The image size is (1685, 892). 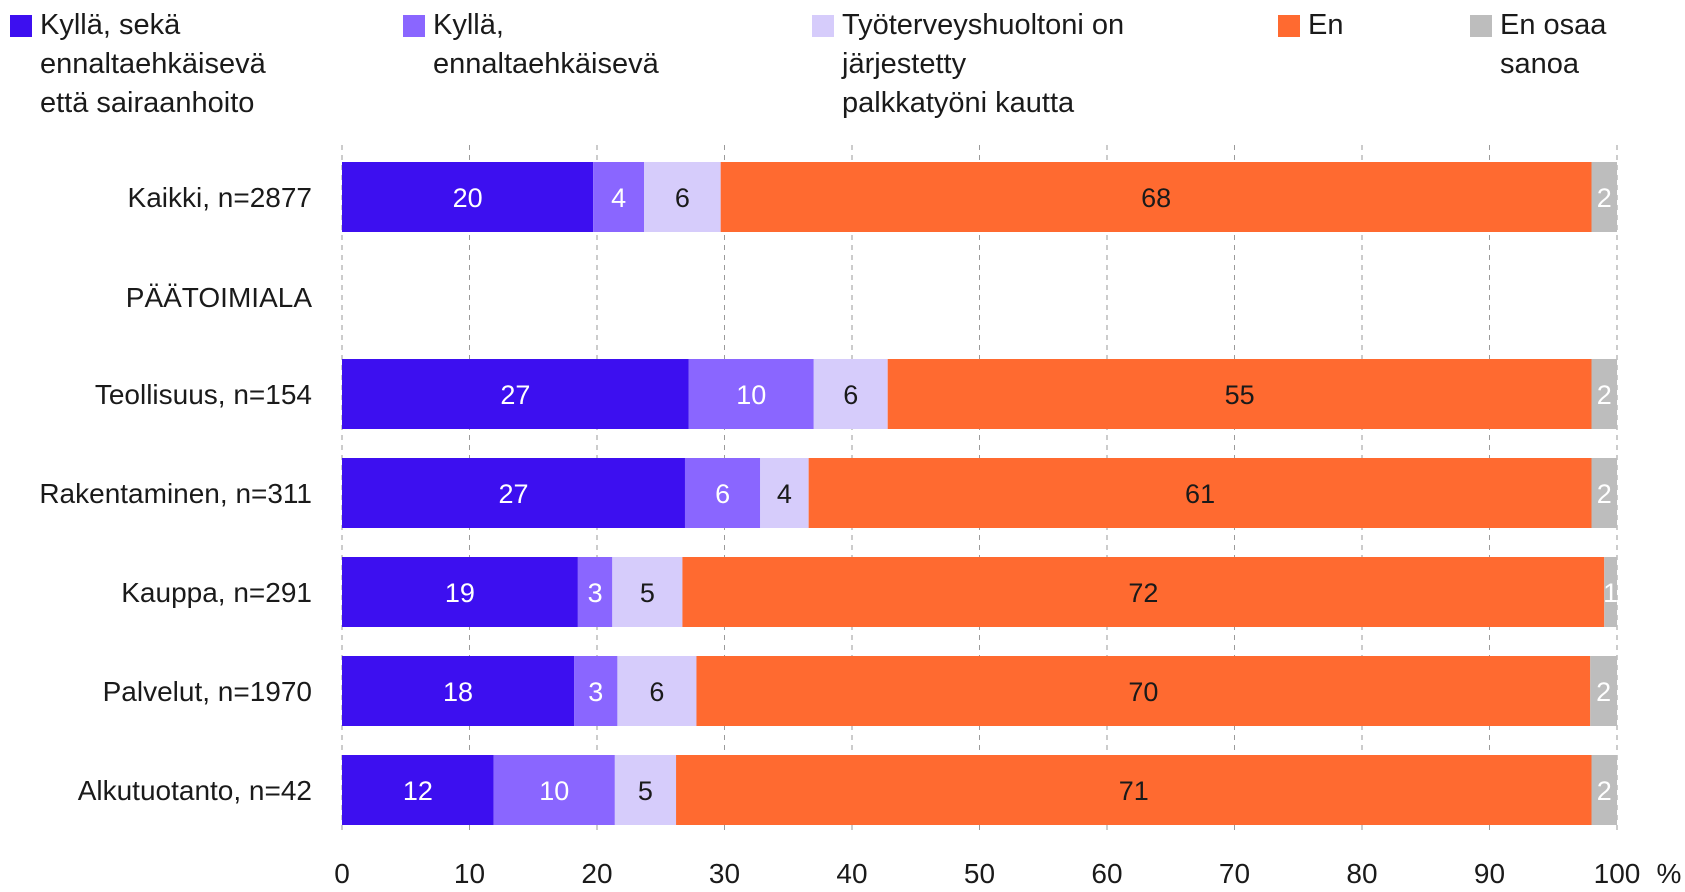 What do you see at coordinates (546, 44) in the screenshot?
I see `legend-label: Kyllä, ennaltaehkäisevä` at bounding box center [546, 44].